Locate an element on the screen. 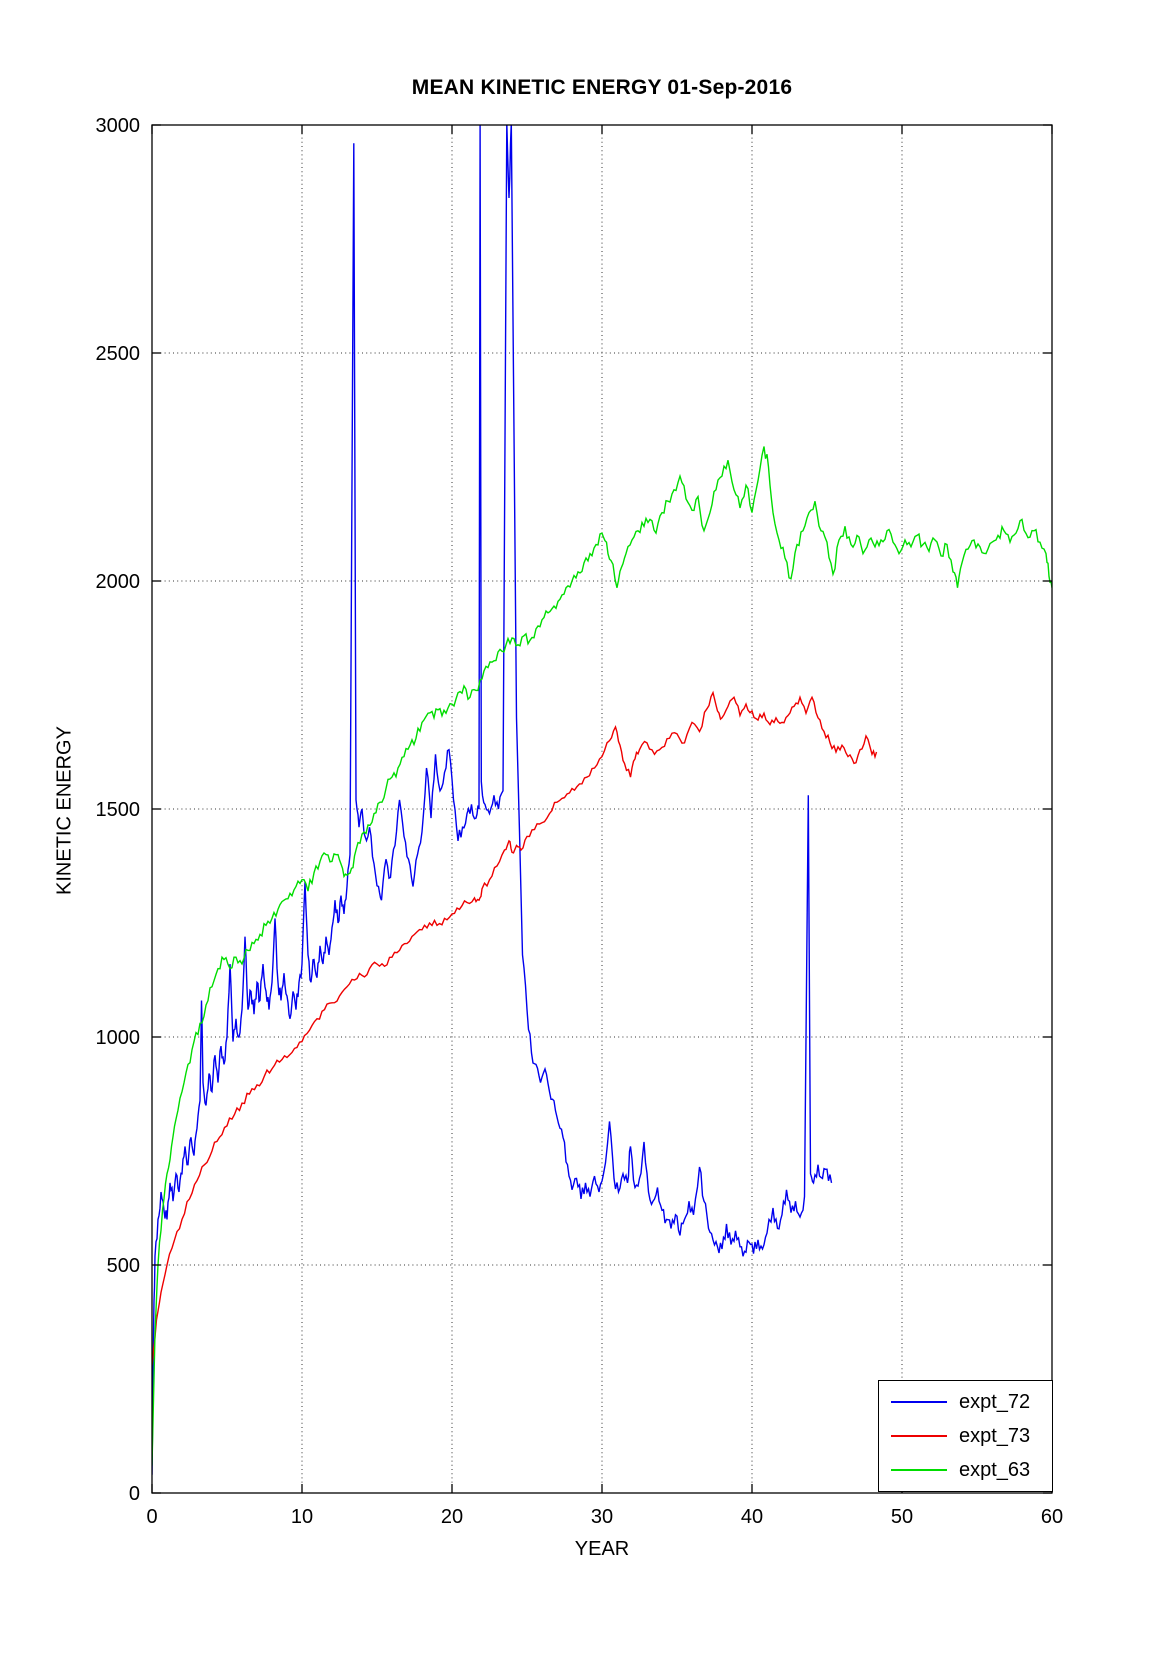  legend: expt_72 expt_73 expt_63 is located at coordinates (965, 1436).